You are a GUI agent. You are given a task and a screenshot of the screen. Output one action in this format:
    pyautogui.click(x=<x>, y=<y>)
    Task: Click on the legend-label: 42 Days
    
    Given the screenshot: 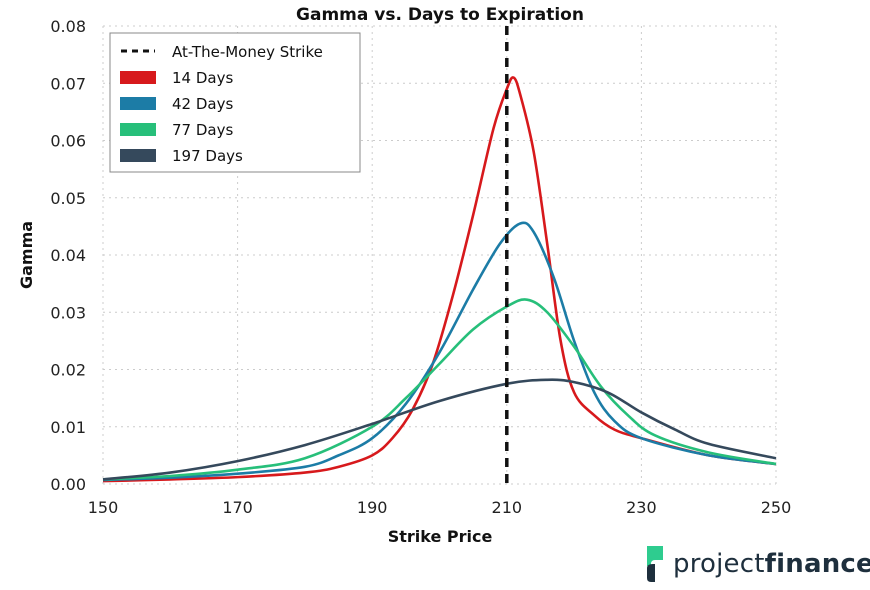 What is the action you would take?
    pyautogui.click(x=202, y=104)
    